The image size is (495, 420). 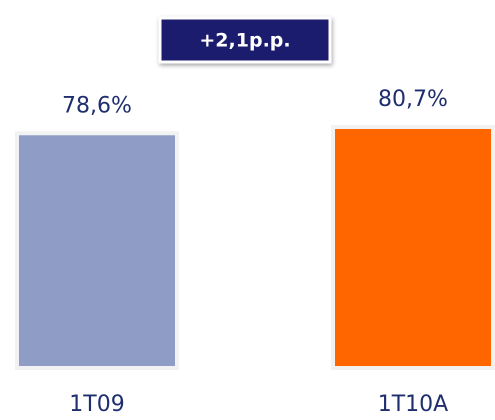 I want to click on annotation-badge: +2,1p.p., so click(x=245, y=40).